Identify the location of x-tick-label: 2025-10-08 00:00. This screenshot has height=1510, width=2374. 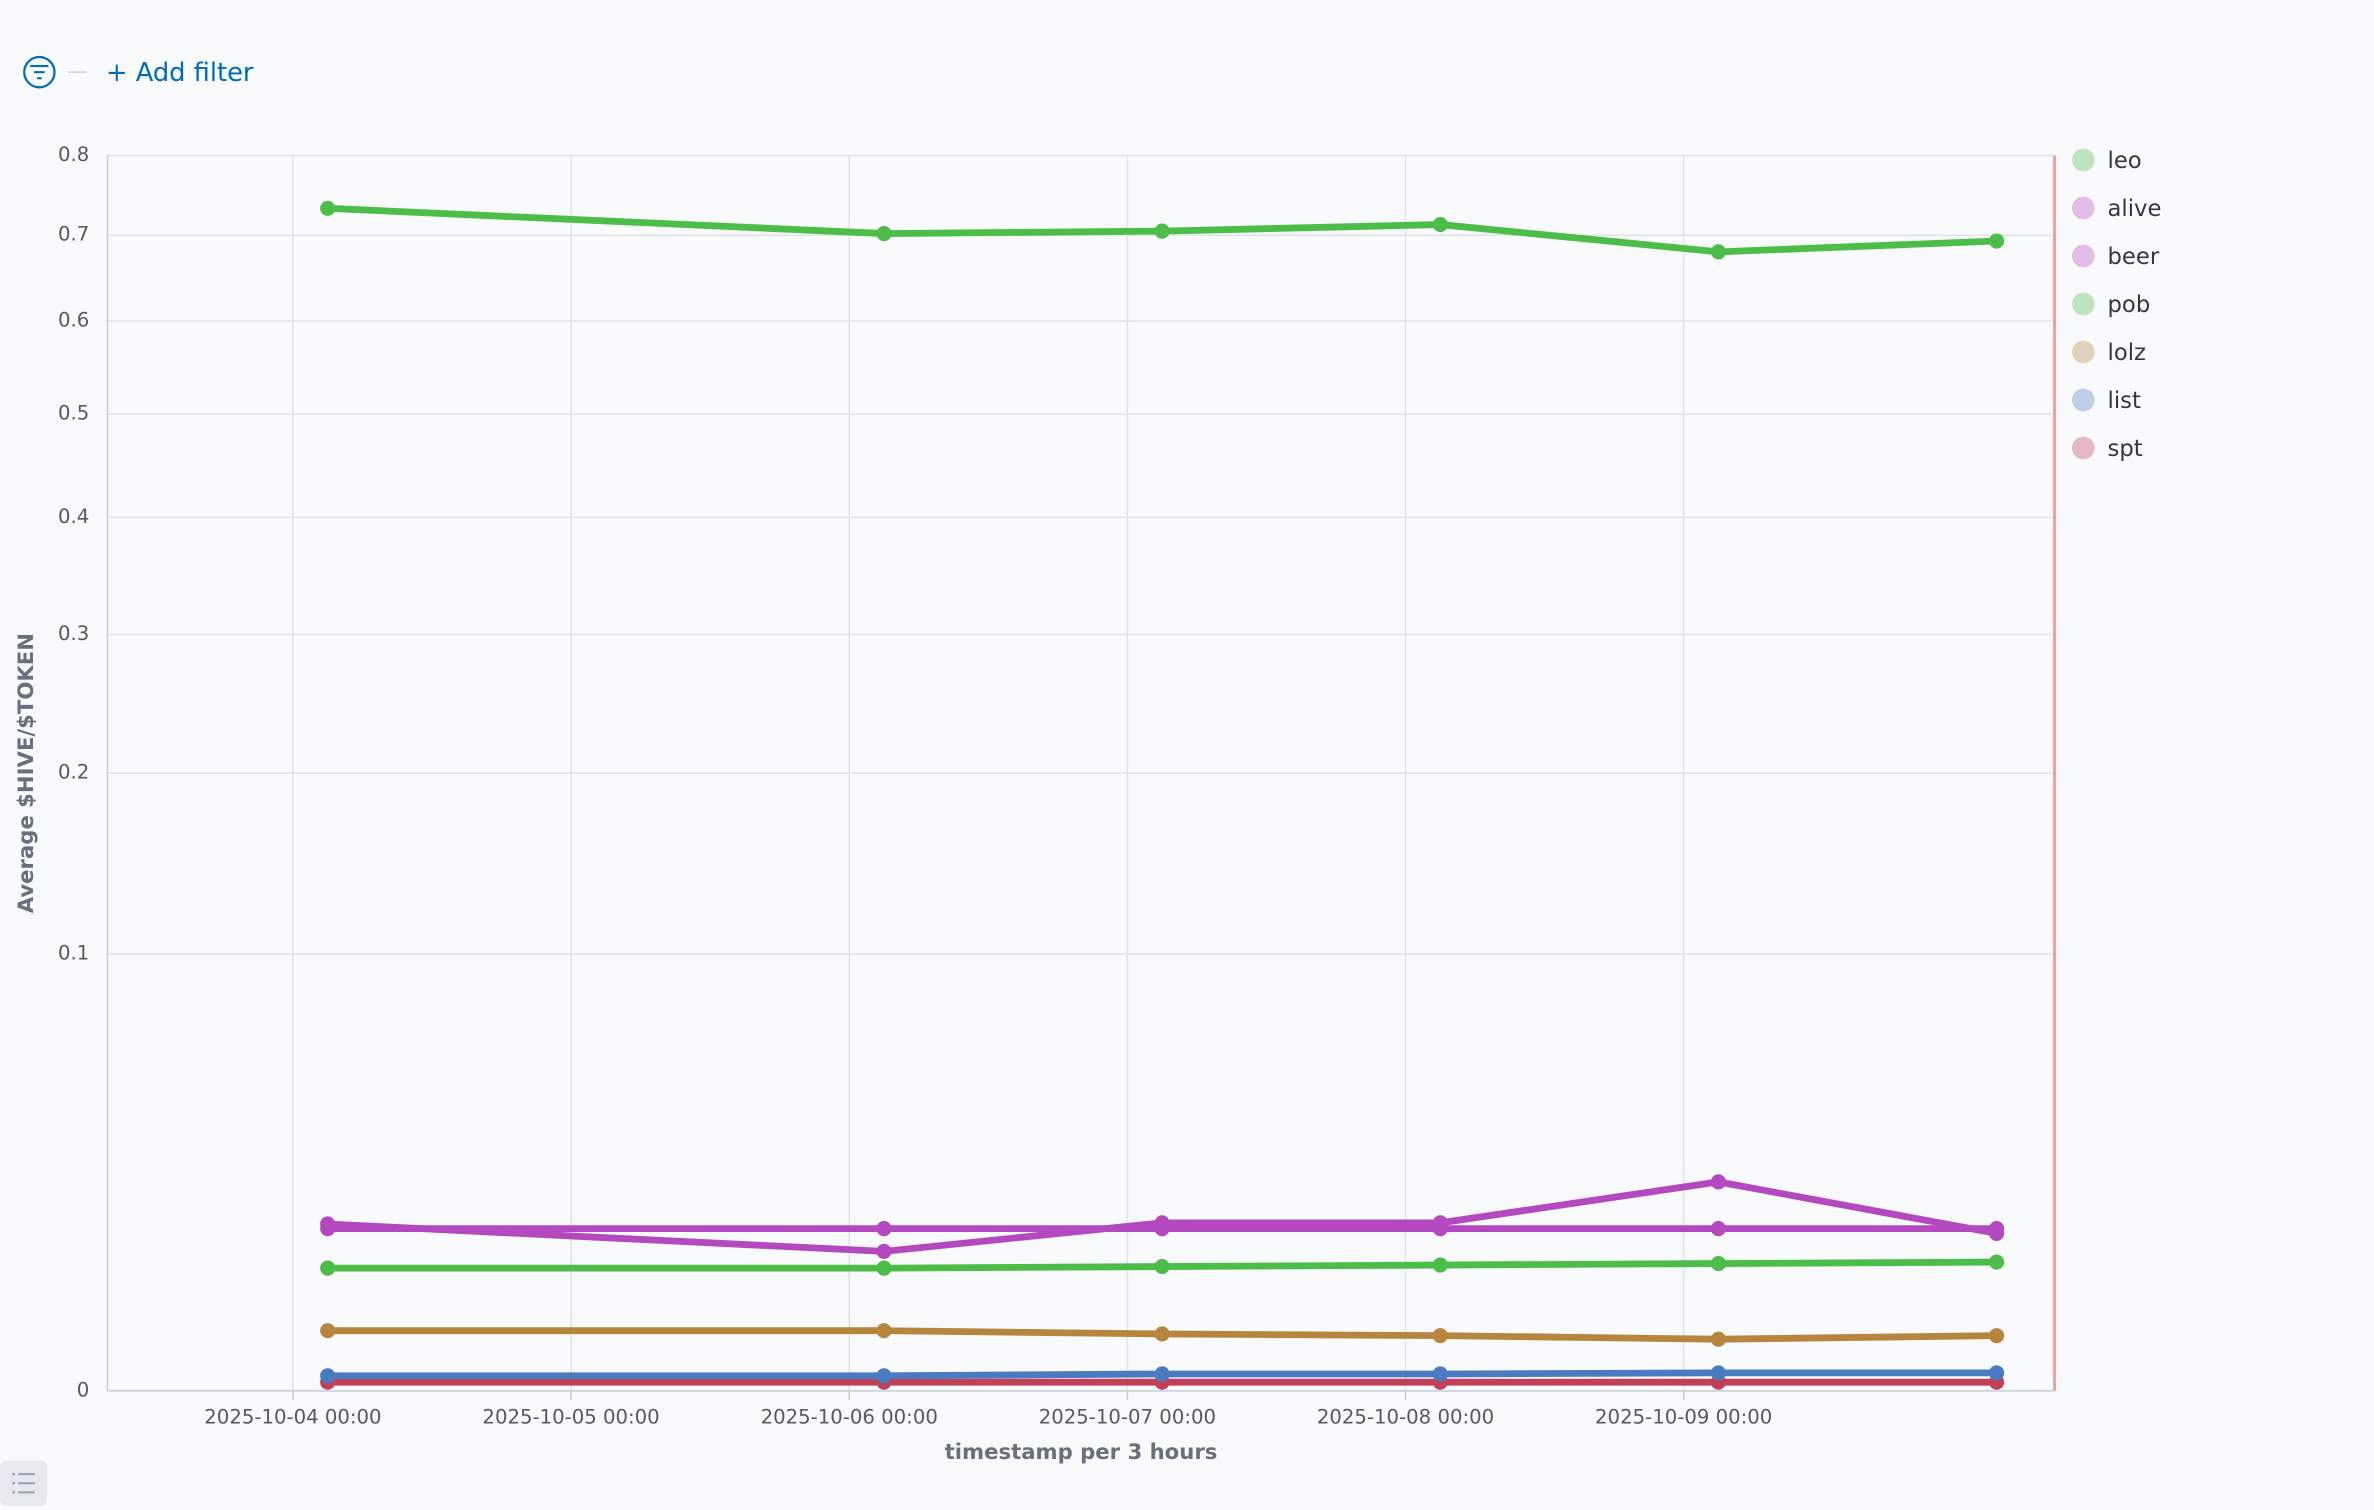
(1405, 1417).